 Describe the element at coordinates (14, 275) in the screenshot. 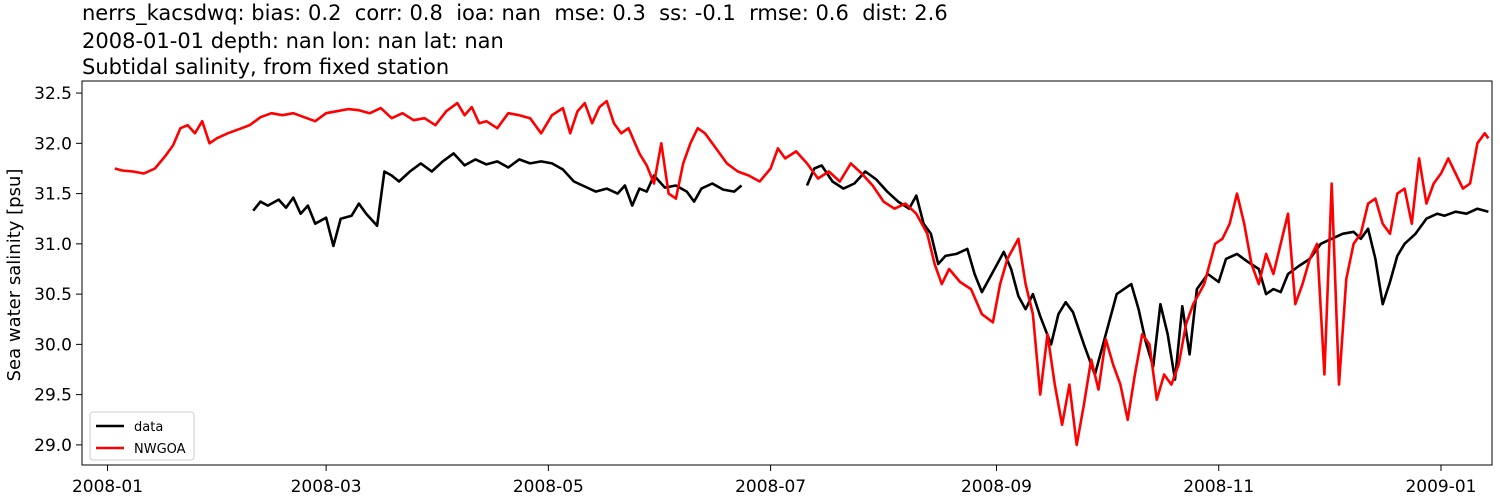

I see `y-axis-label: Sea water salinity [psu]` at that location.